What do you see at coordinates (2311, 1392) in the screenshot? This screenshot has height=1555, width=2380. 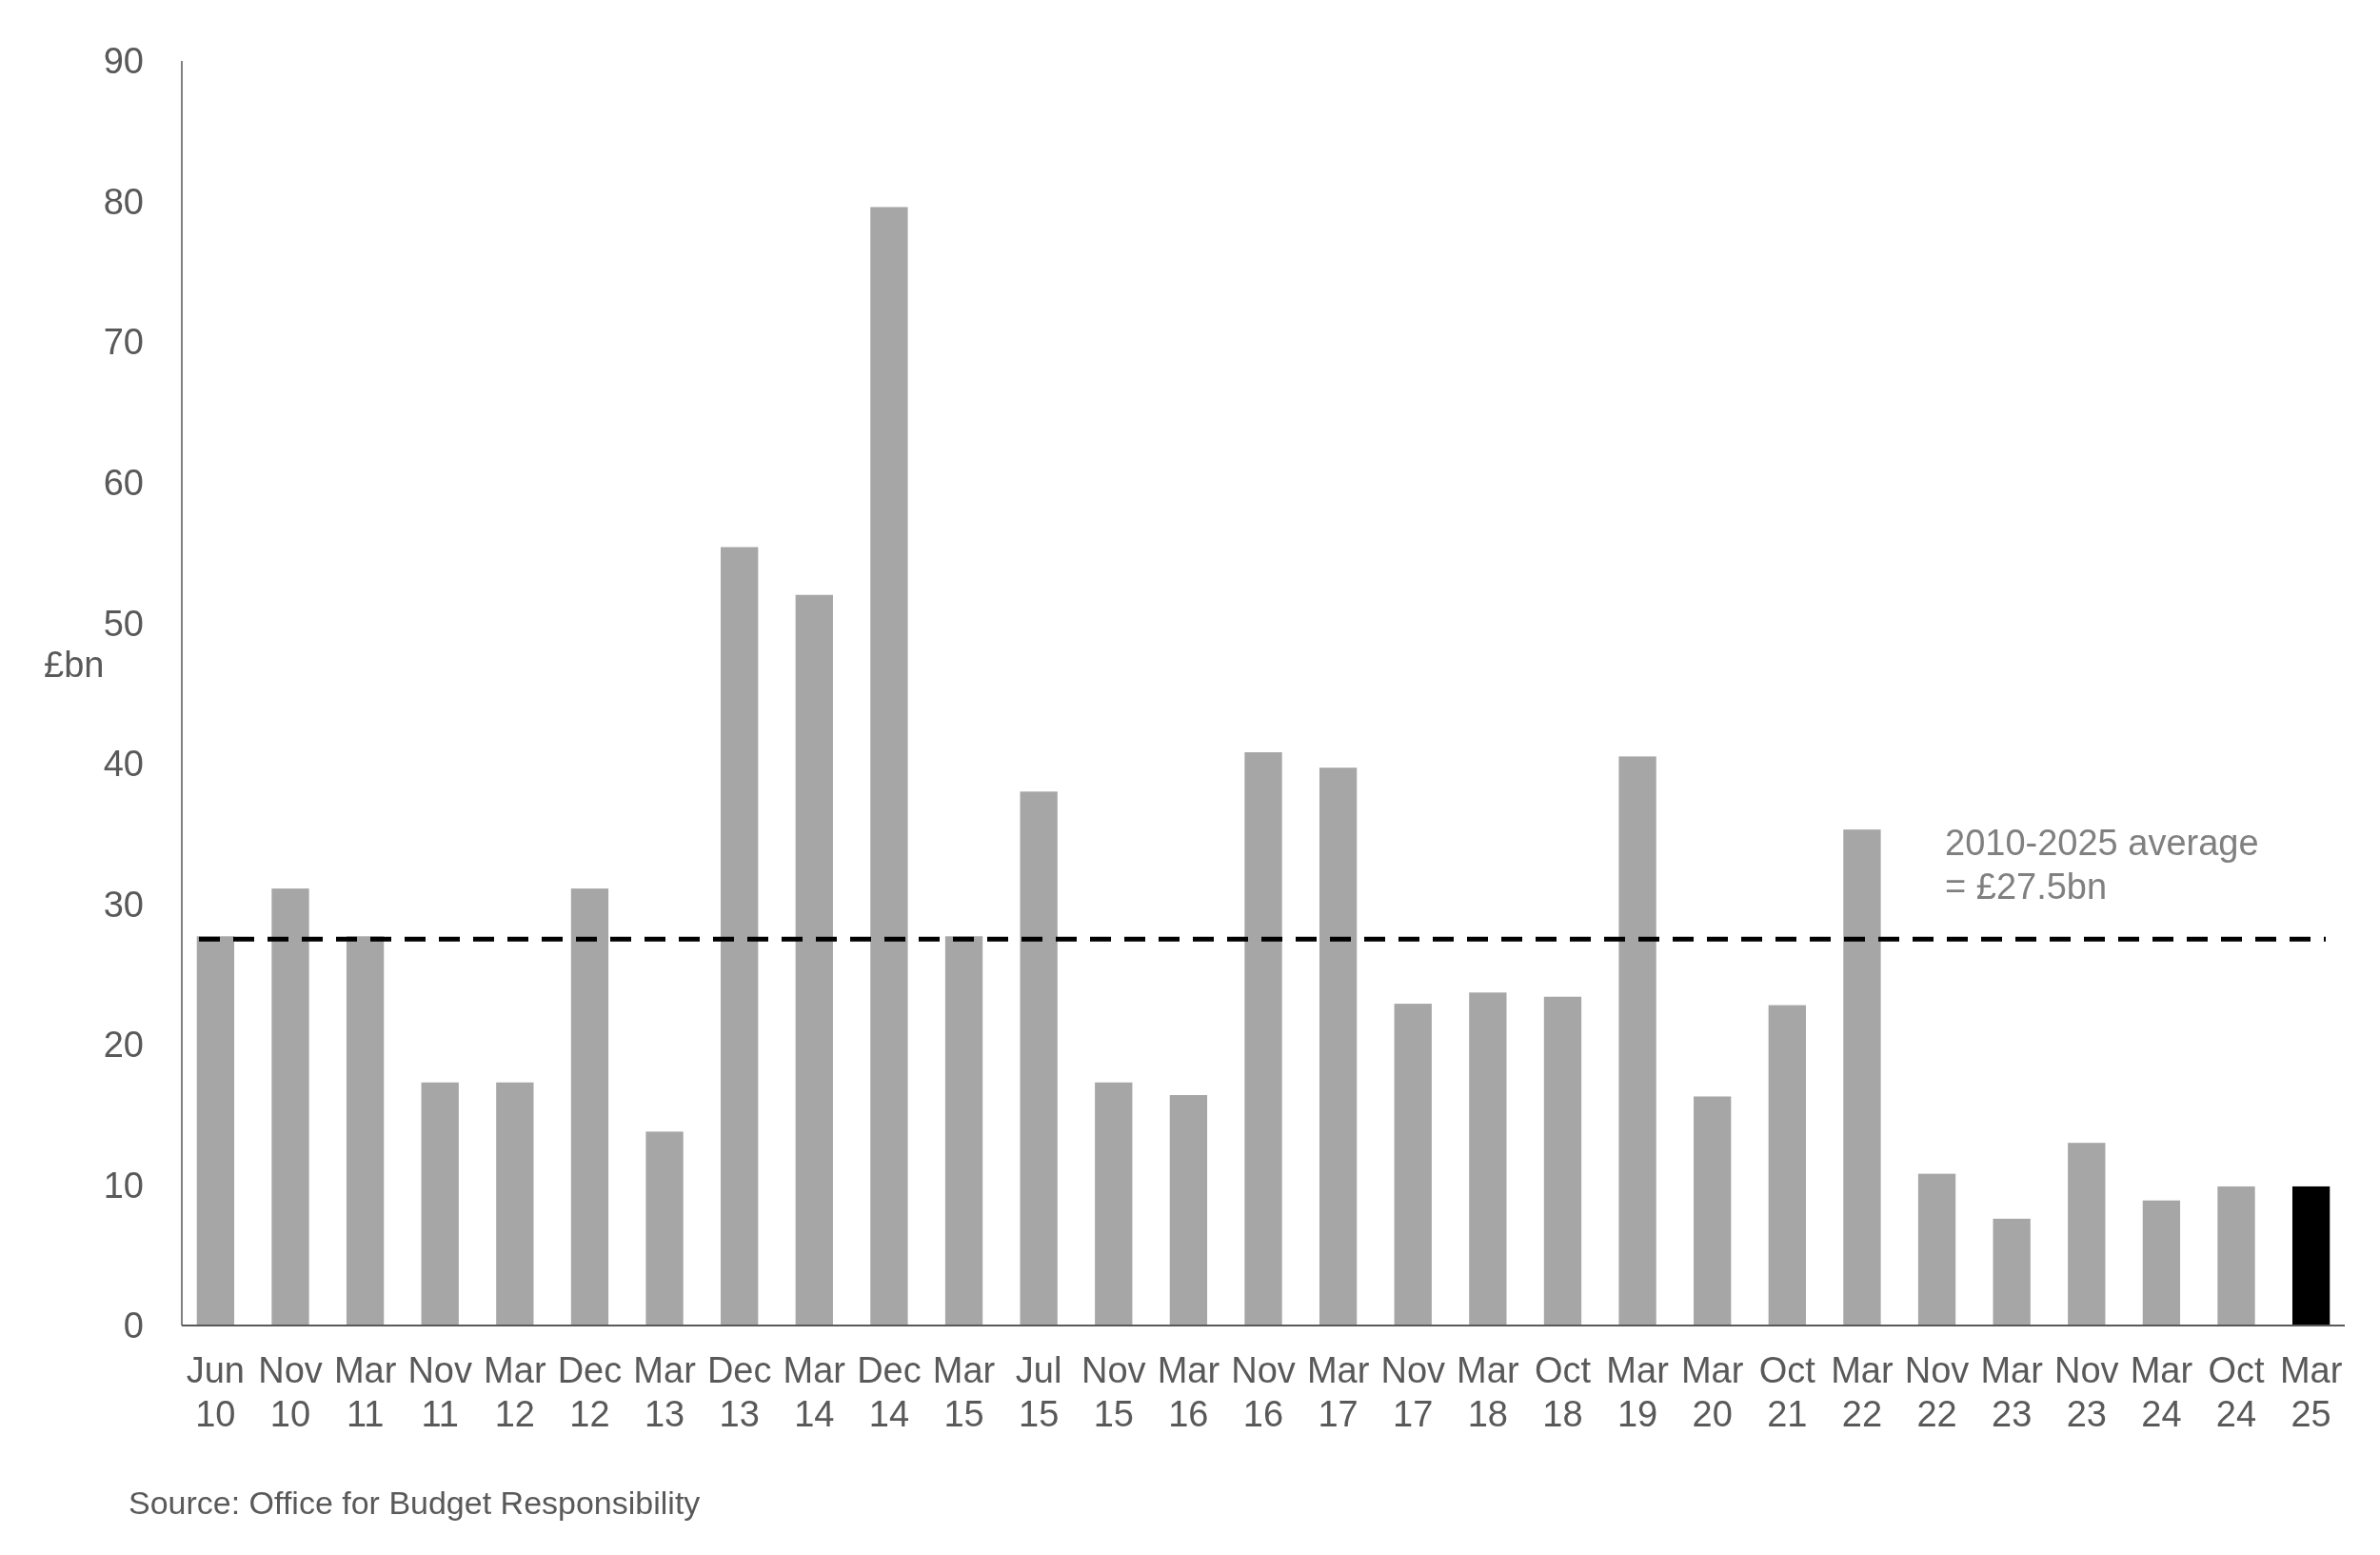 I see `x-tick-label: Mar 25` at bounding box center [2311, 1392].